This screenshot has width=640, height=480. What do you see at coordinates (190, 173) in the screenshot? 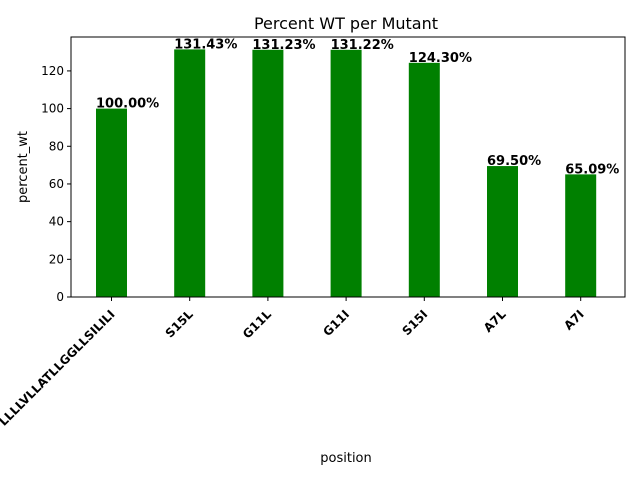
I see `bar-S15L` at bounding box center [190, 173].